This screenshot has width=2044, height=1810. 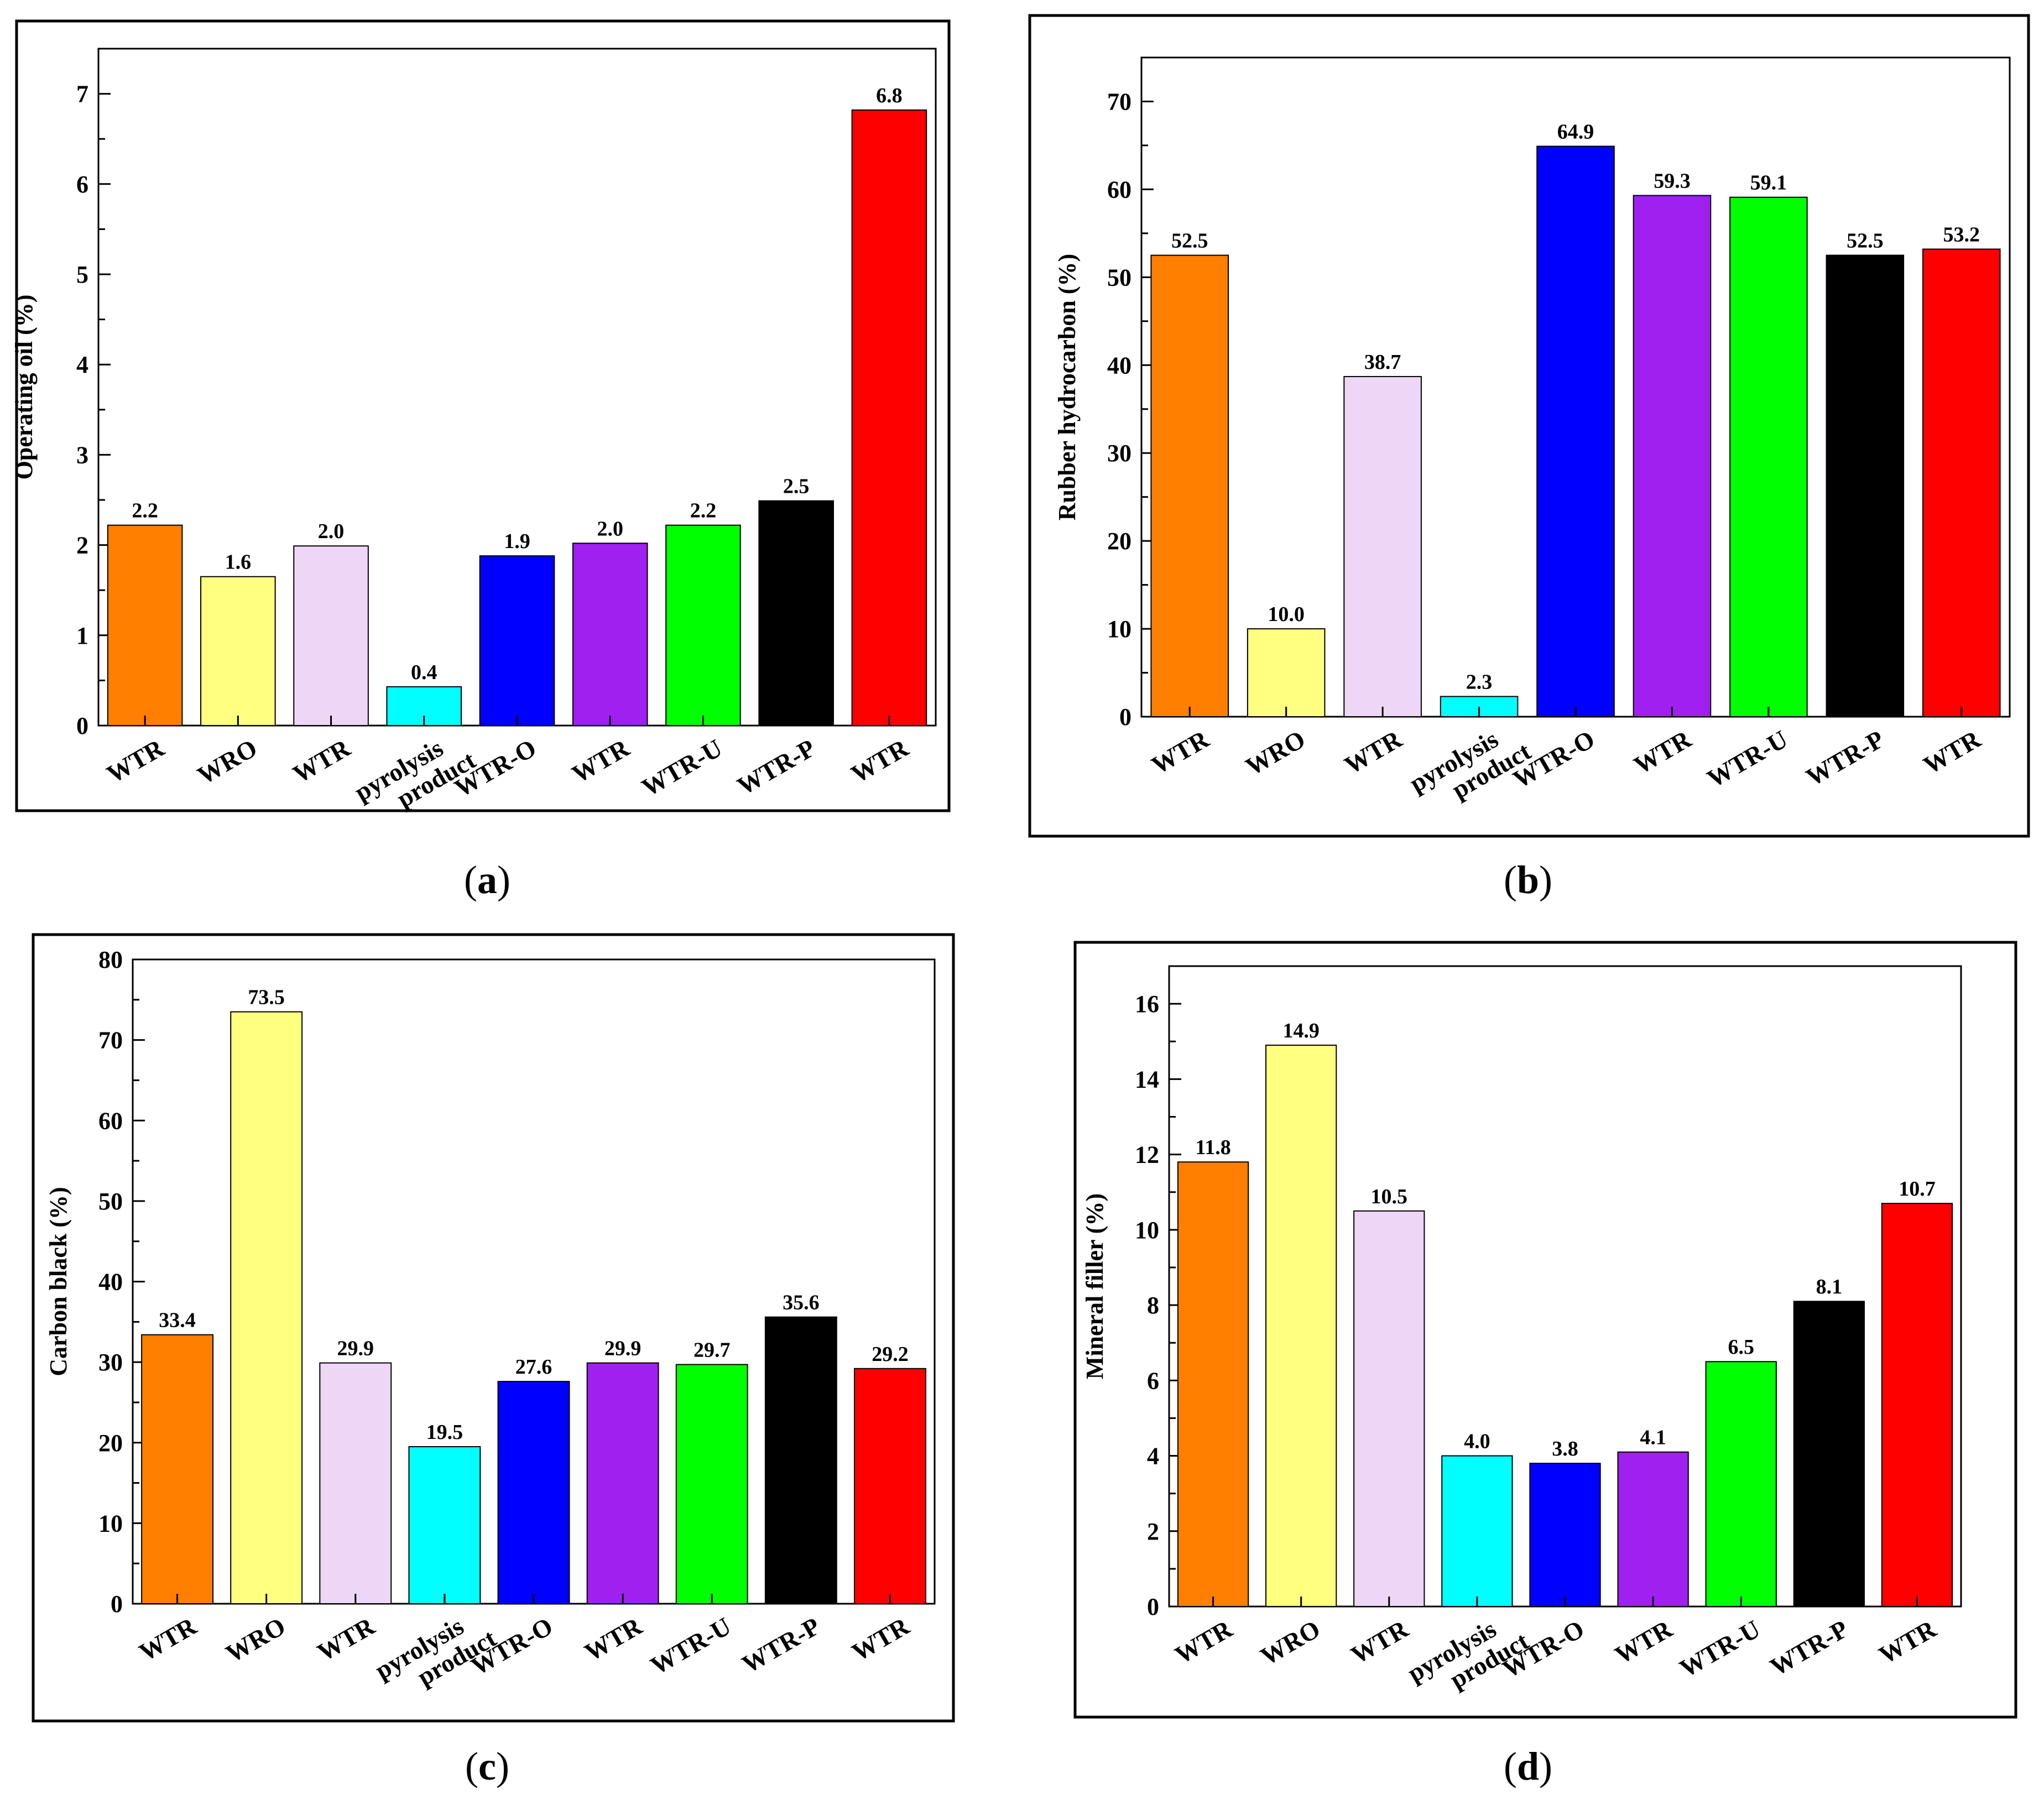 What do you see at coordinates (1119, 541) in the screenshot?
I see `y-tick-label: 20` at bounding box center [1119, 541].